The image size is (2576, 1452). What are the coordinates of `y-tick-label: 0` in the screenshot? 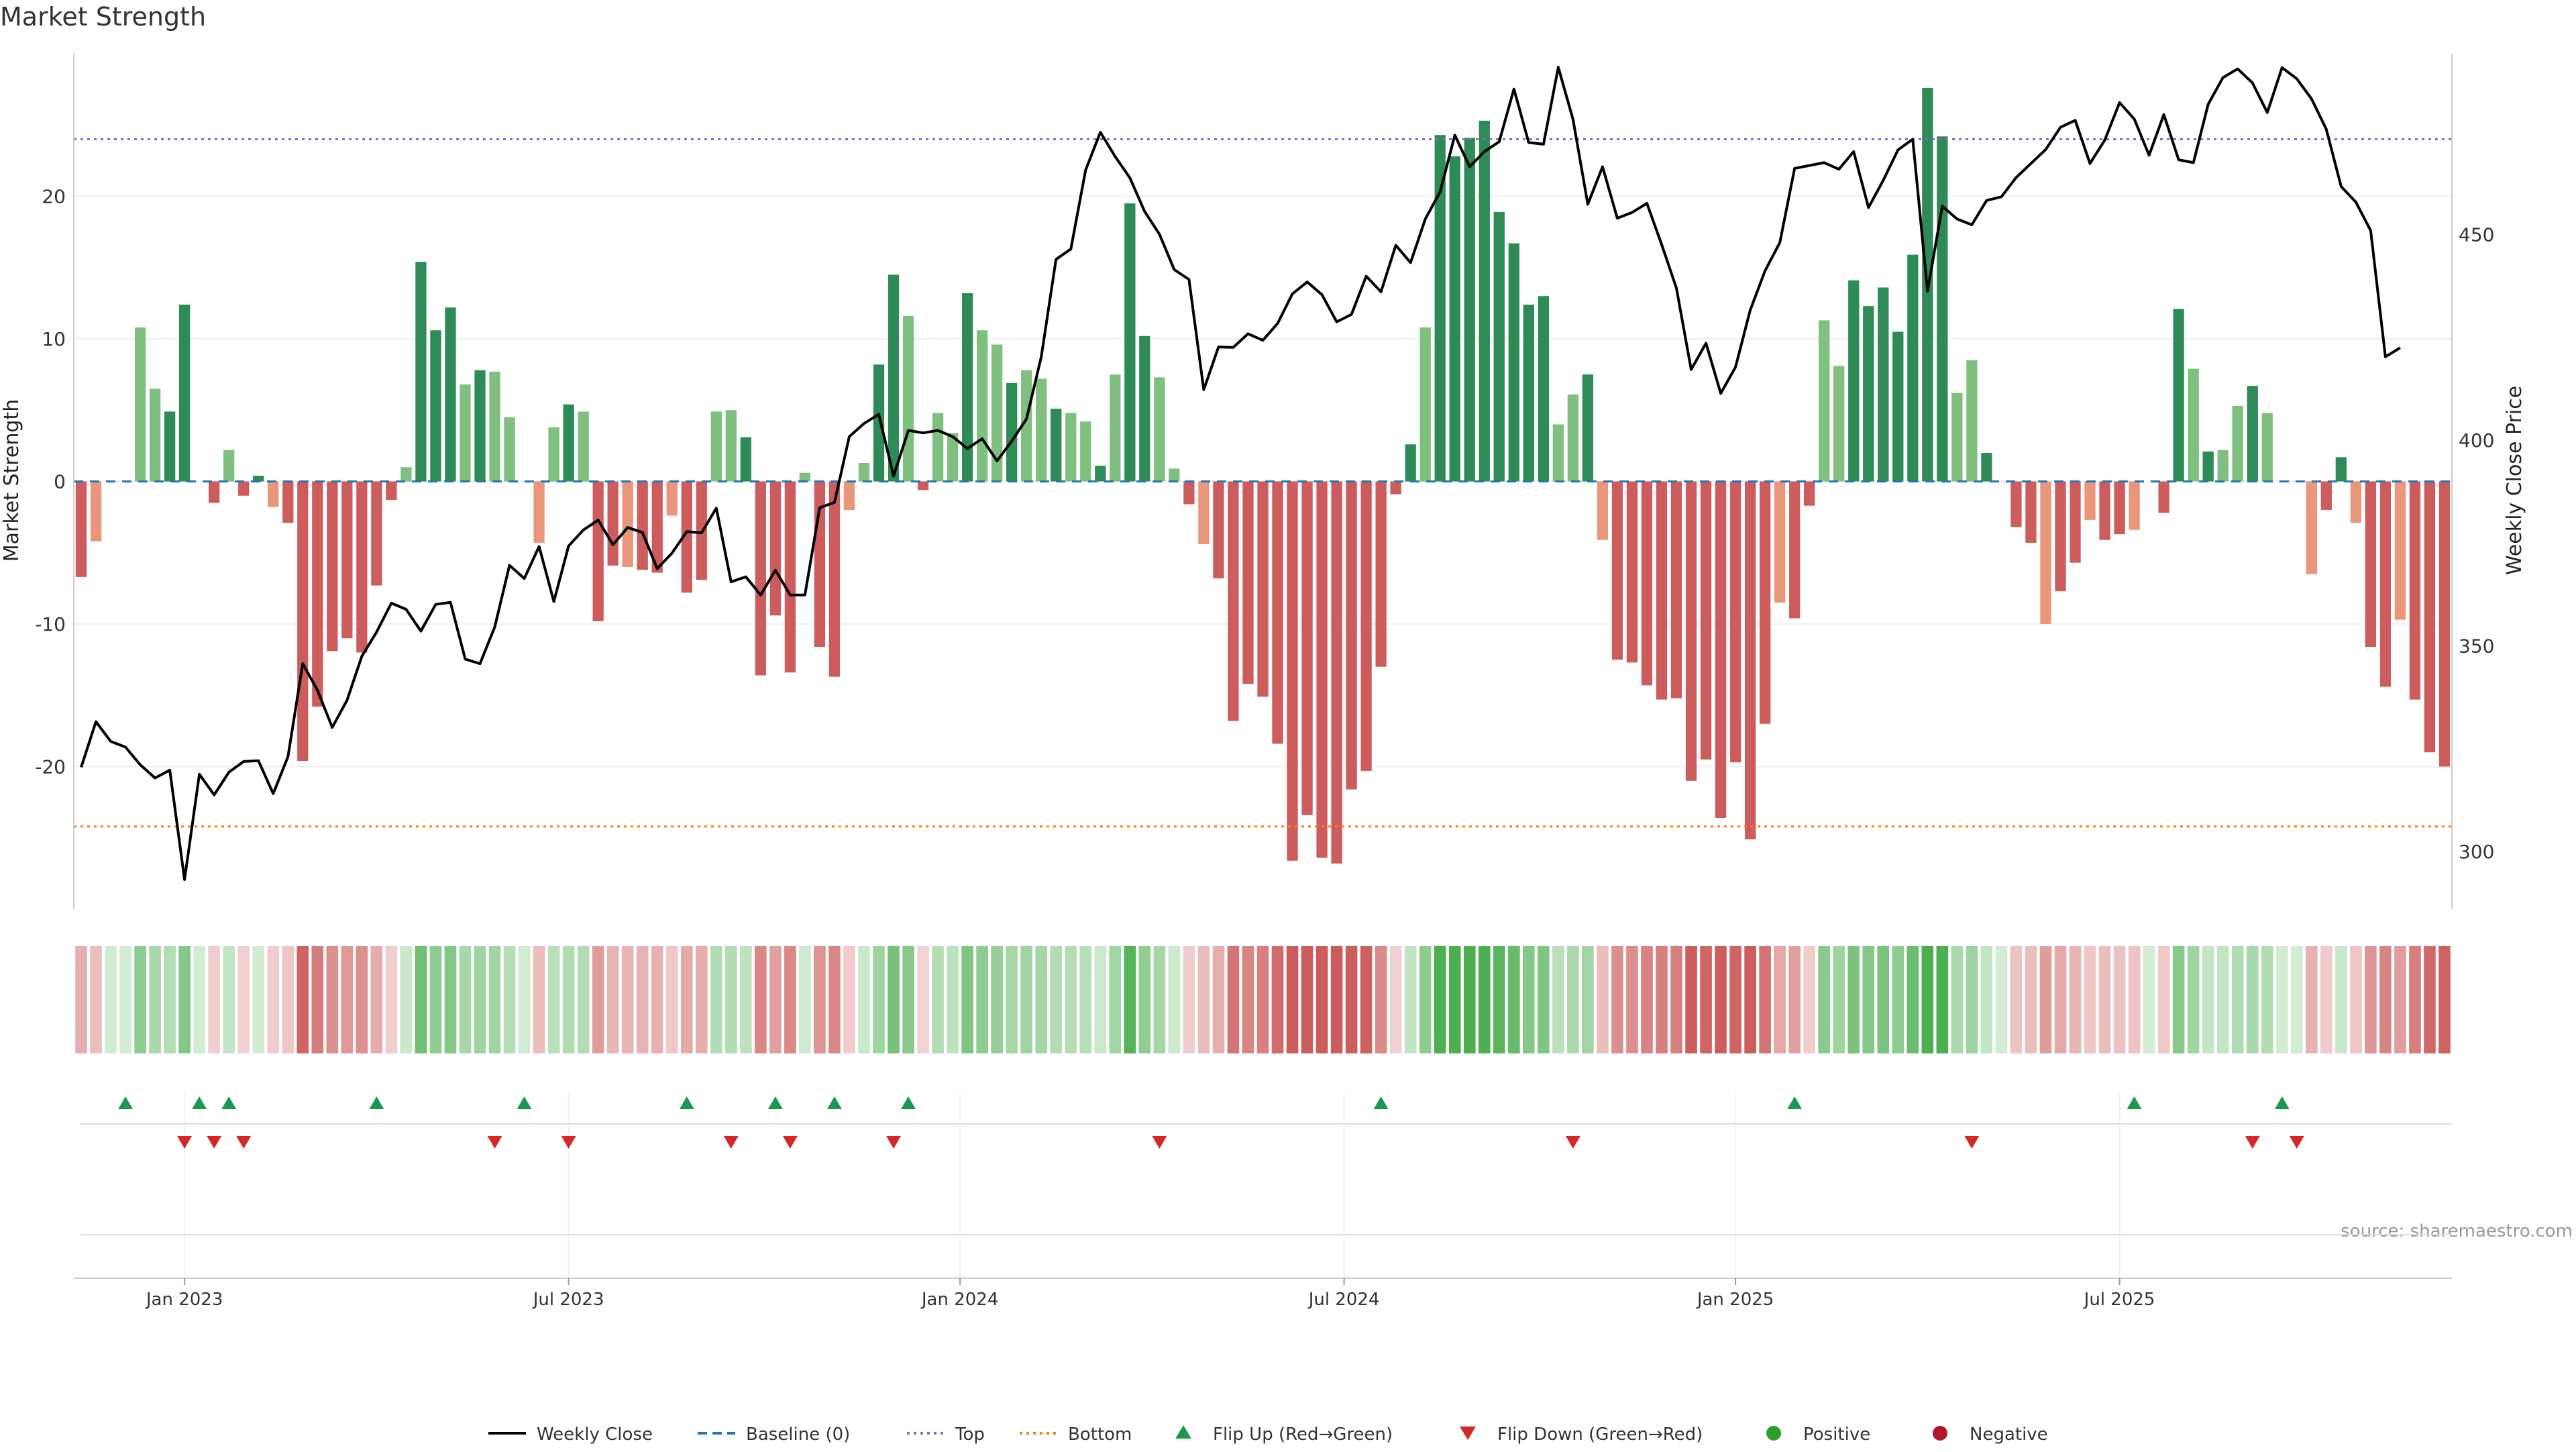 It's located at (60, 482).